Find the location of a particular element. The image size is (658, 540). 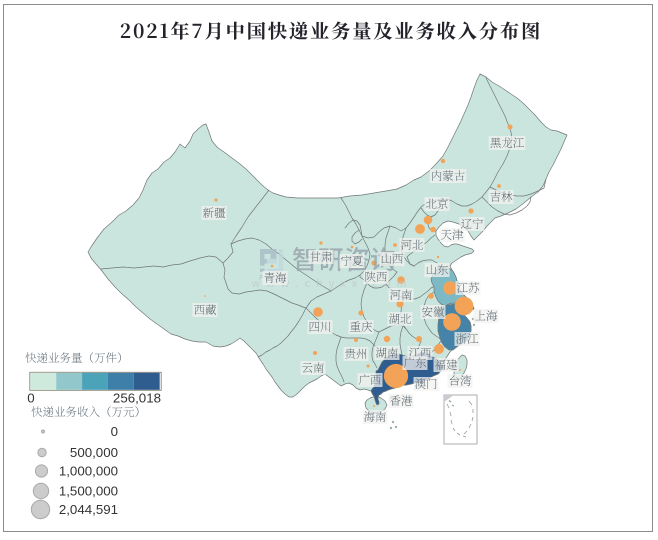

svg-text: 256,018 is located at coordinates (137, 398).